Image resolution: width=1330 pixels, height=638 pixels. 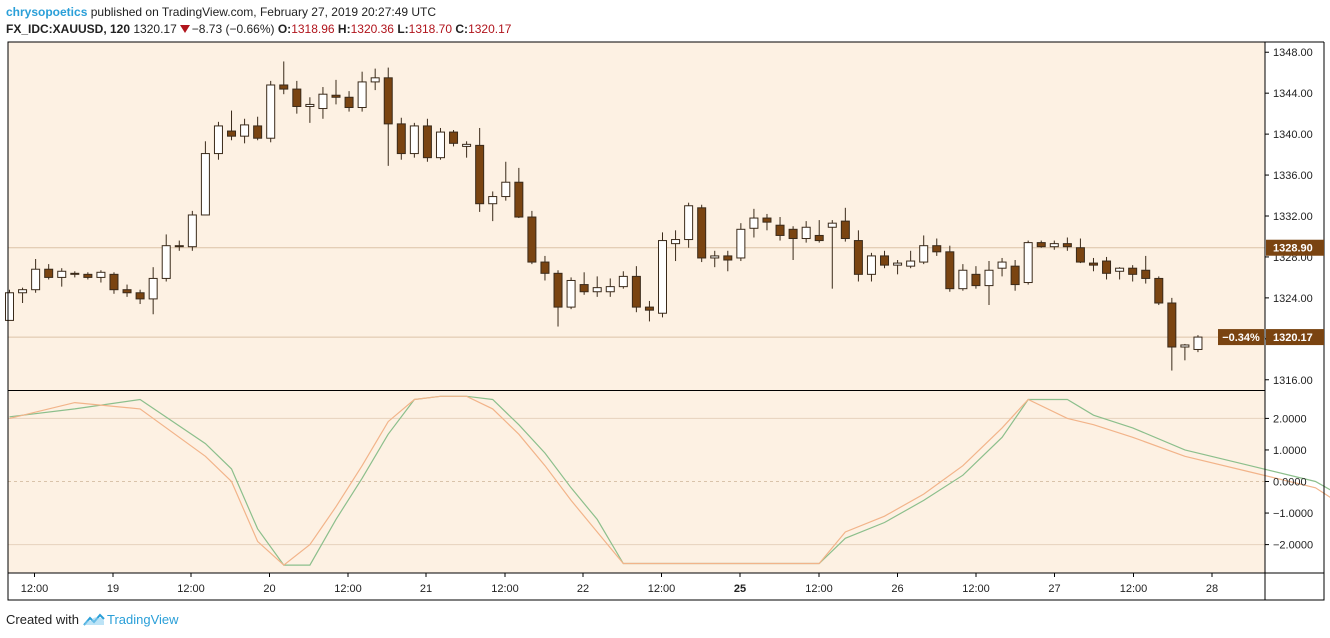 I want to click on close-value: 1320.17, so click(x=490, y=29).